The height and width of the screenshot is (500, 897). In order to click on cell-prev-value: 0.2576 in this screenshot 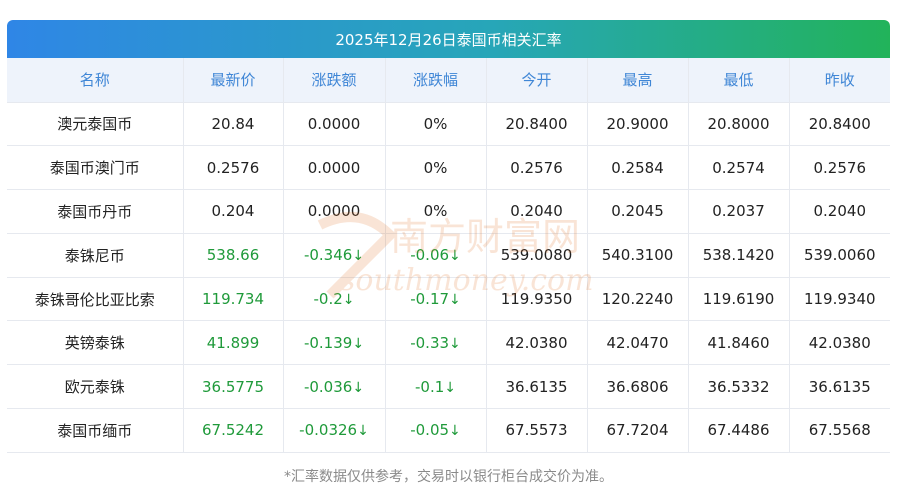, I will do `click(840, 167)`.